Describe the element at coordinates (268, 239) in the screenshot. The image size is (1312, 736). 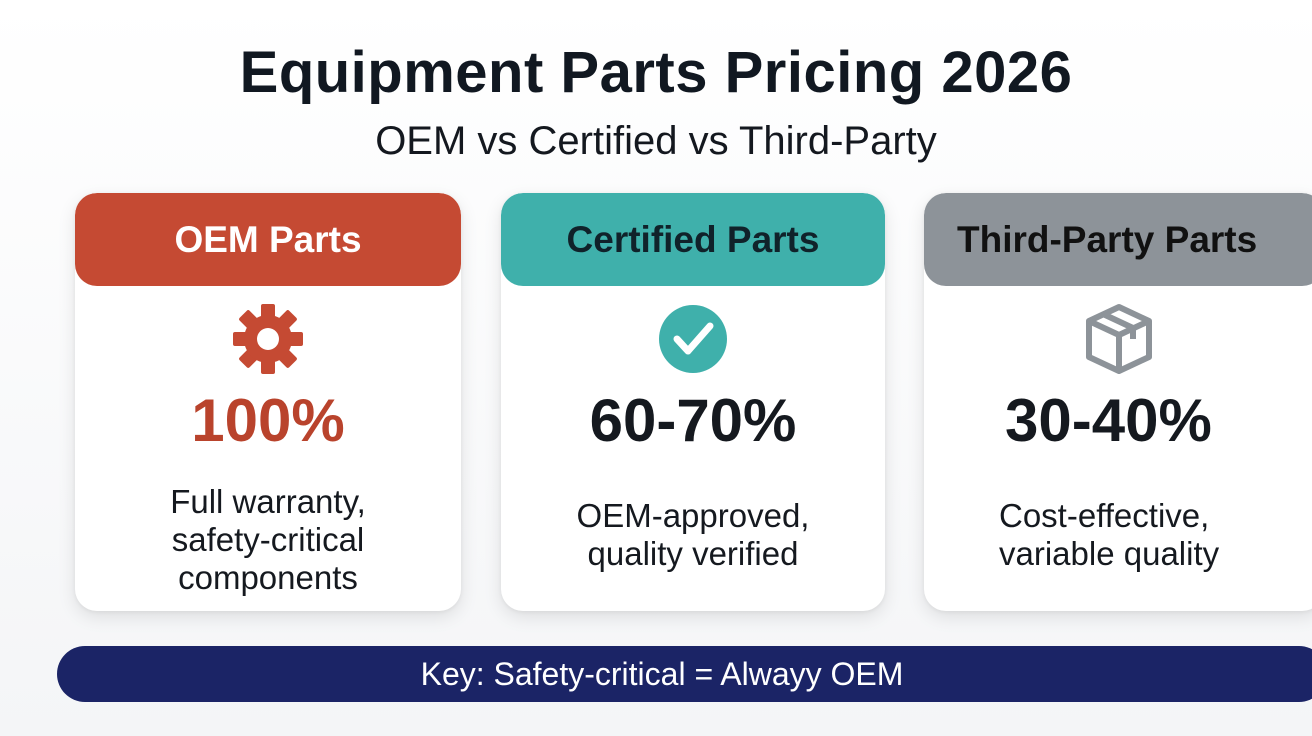
I see `card-header: OEM Parts` at that location.